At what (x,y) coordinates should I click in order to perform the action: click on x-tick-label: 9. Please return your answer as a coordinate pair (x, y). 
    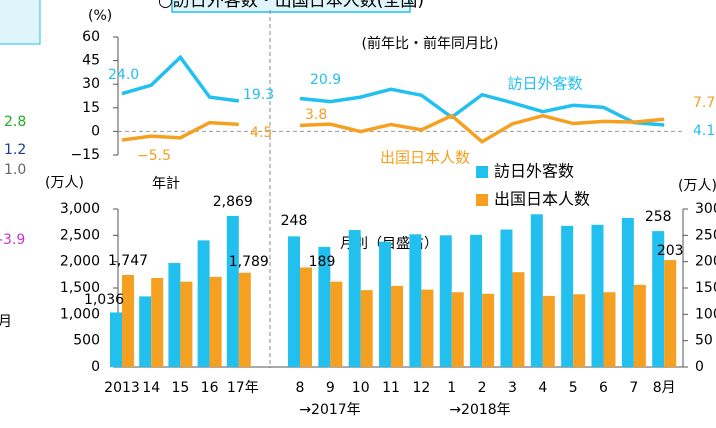
    Looking at the image, I should click on (330, 388).